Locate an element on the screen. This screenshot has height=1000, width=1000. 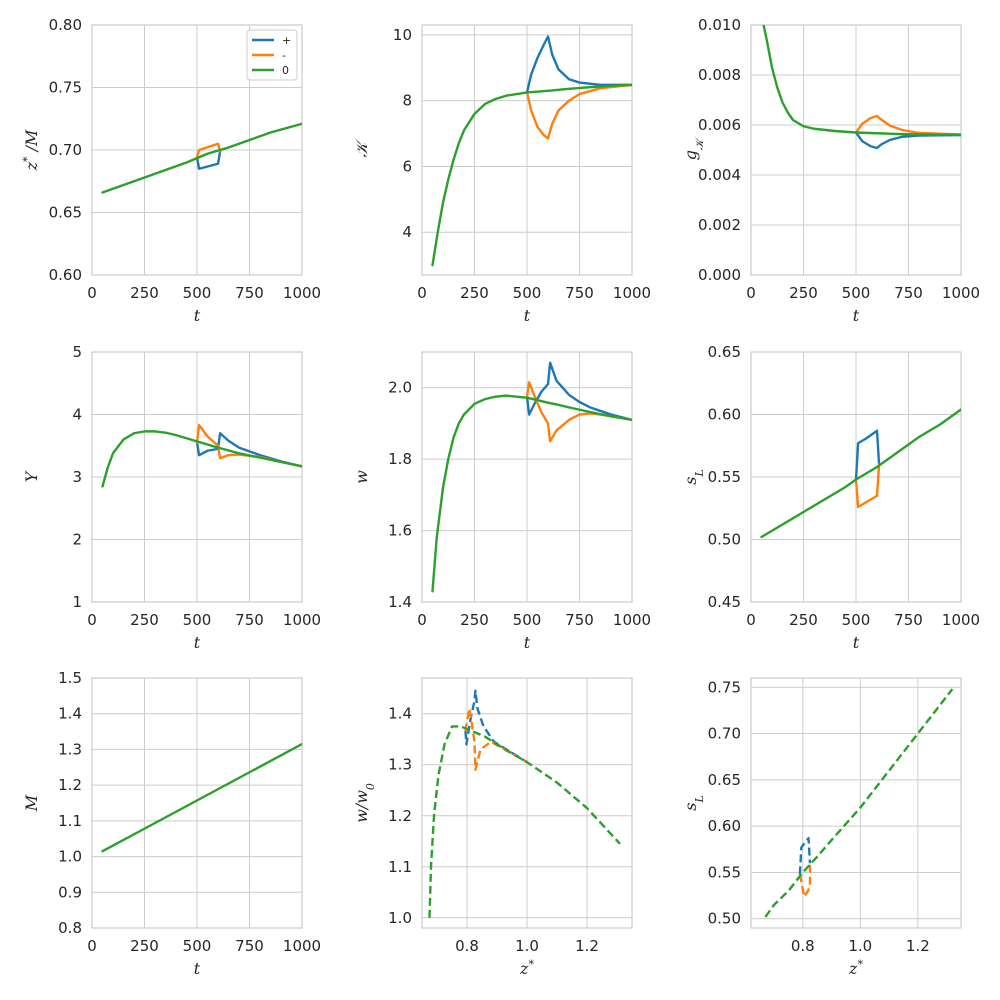
y-tick-label: 0.45 is located at coordinates (724, 602).